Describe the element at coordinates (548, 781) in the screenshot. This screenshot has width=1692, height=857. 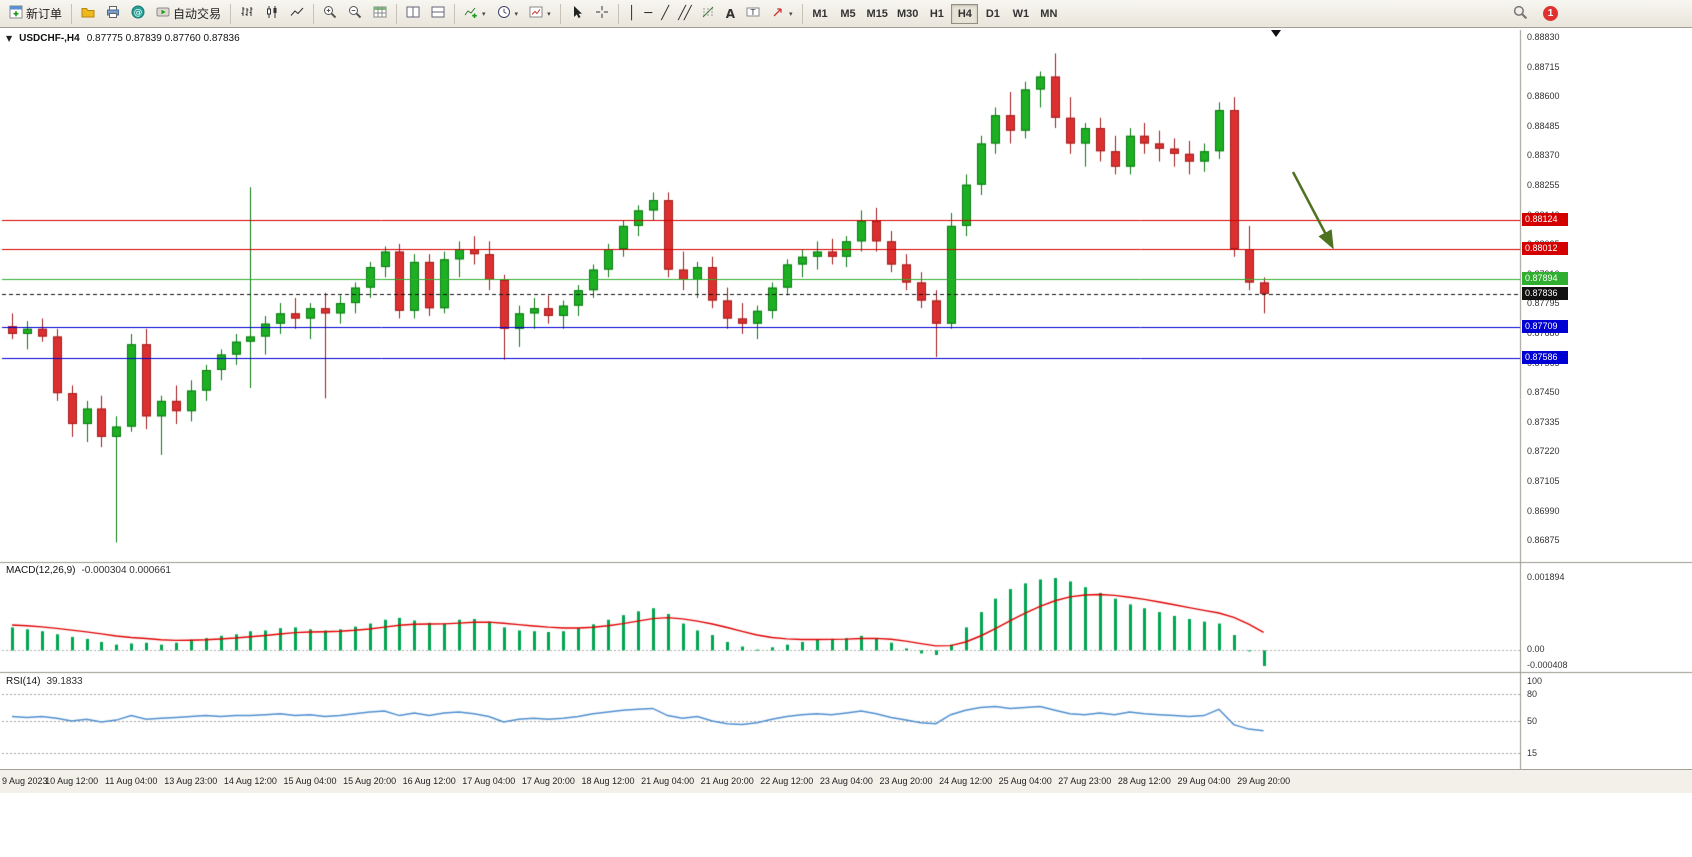
I see `time-axis-label: 17 Aug 20:00` at that location.